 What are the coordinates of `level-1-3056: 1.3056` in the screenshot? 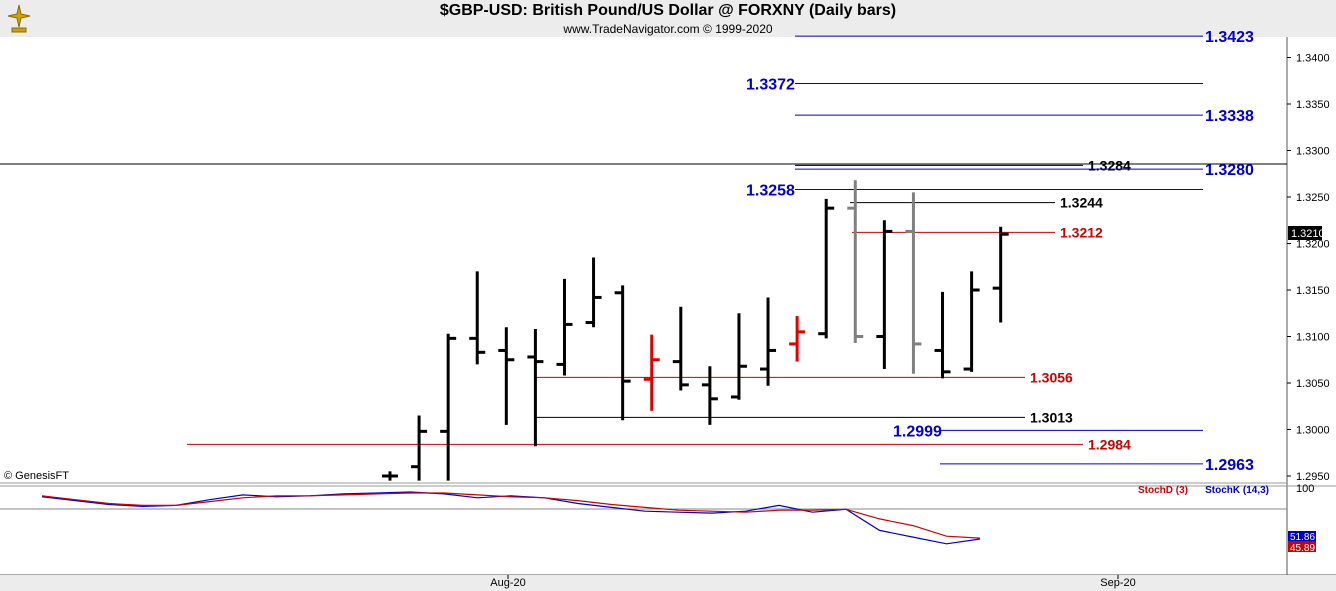 It's located at (804, 377).